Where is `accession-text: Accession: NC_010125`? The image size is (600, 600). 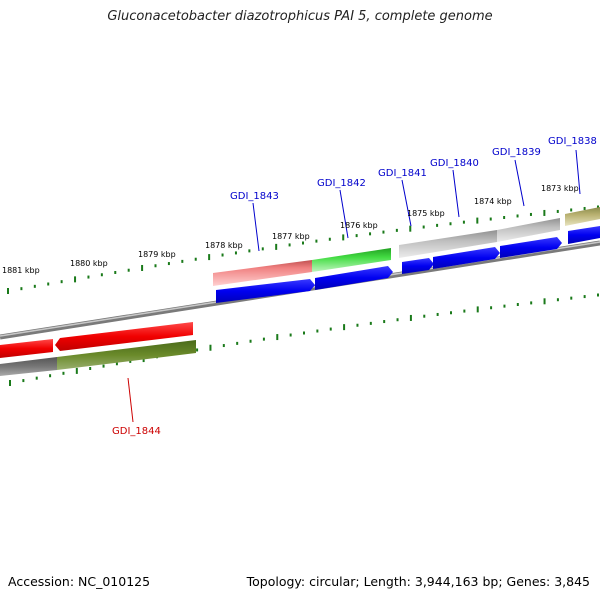
accession-text: Accession: NC_010125 is located at coordinates (79, 581).